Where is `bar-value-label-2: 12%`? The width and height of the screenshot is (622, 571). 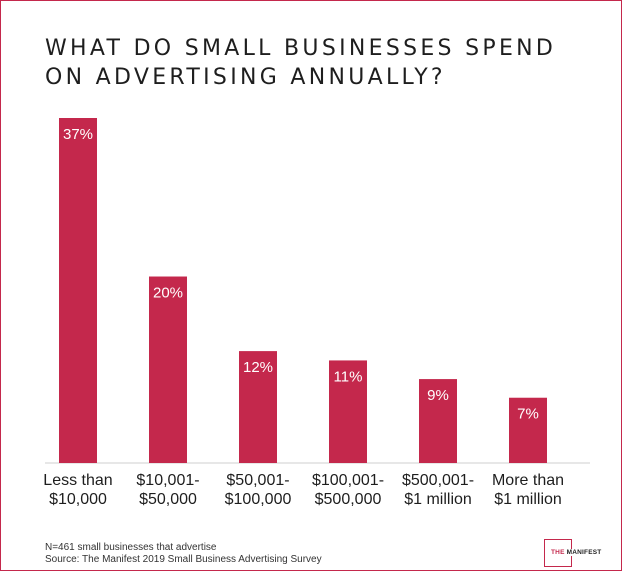
bar-value-label-2: 12% is located at coordinates (258, 367).